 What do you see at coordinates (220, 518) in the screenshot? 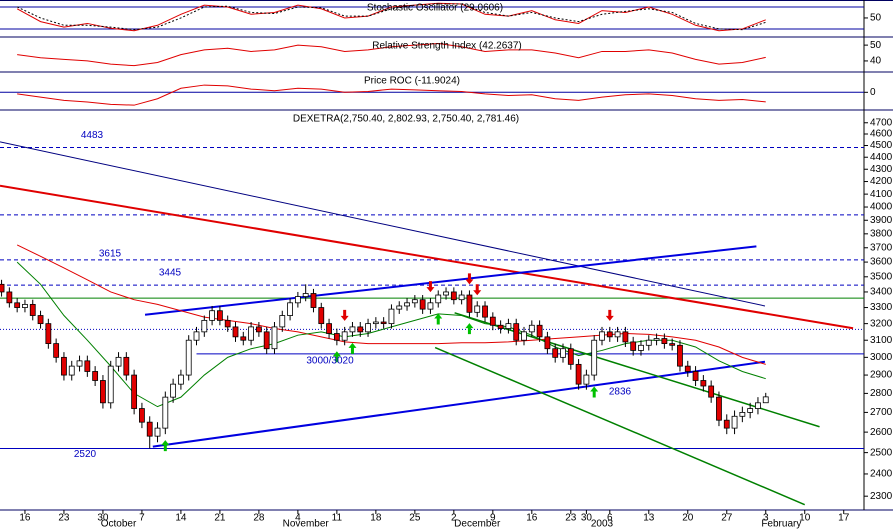
I see `x-tick-label: 21` at bounding box center [220, 518].